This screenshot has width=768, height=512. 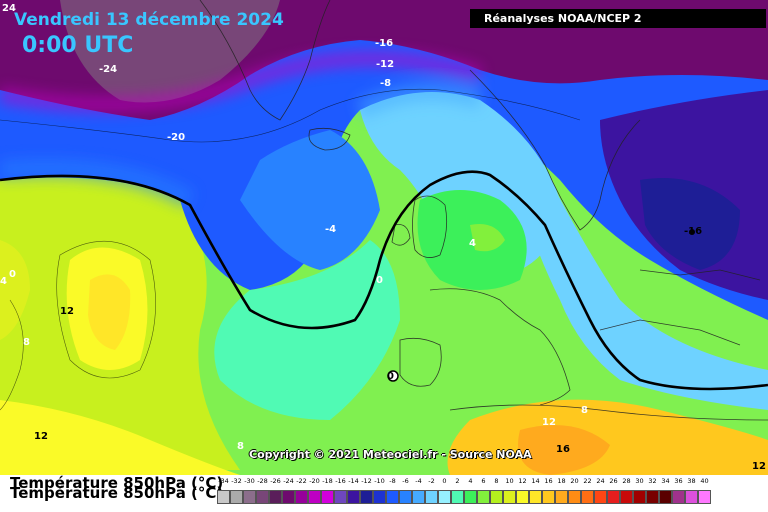 What do you see at coordinates (678, 481) in the screenshot?
I see `legend-tick-label: 36` at bounding box center [678, 481].